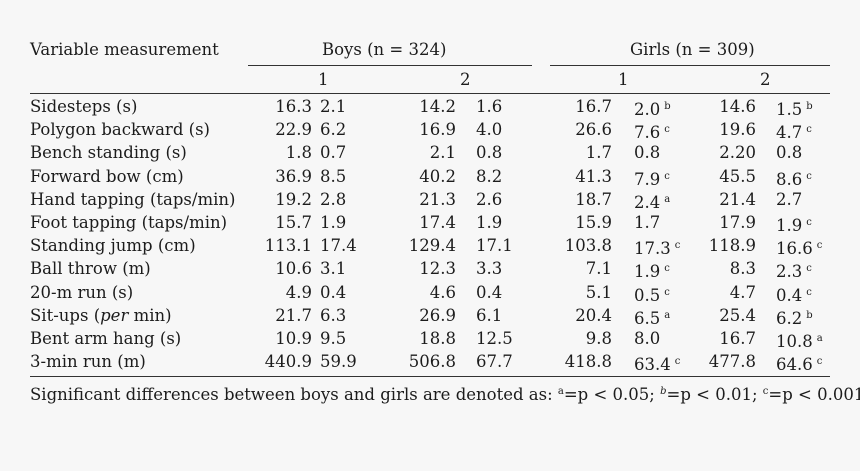  Describe the element at coordinates (114, 315) in the screenshot. I see `row-label-em: per` at that location.